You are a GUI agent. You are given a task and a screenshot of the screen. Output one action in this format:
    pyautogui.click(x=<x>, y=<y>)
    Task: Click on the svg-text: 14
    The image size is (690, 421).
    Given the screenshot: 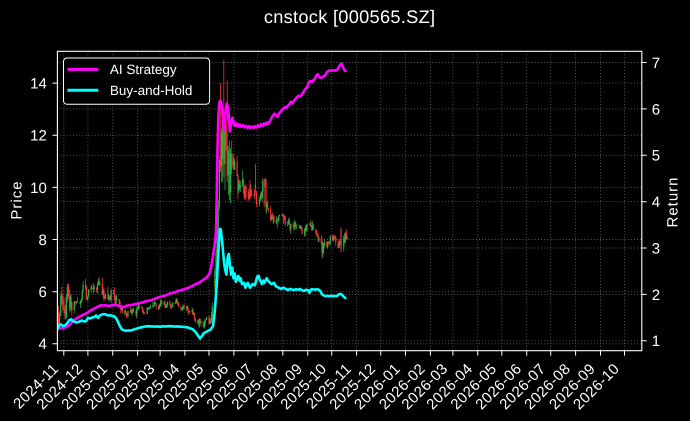 What is the action you would take?
    pyautogui.click(x=38, y=84)
    